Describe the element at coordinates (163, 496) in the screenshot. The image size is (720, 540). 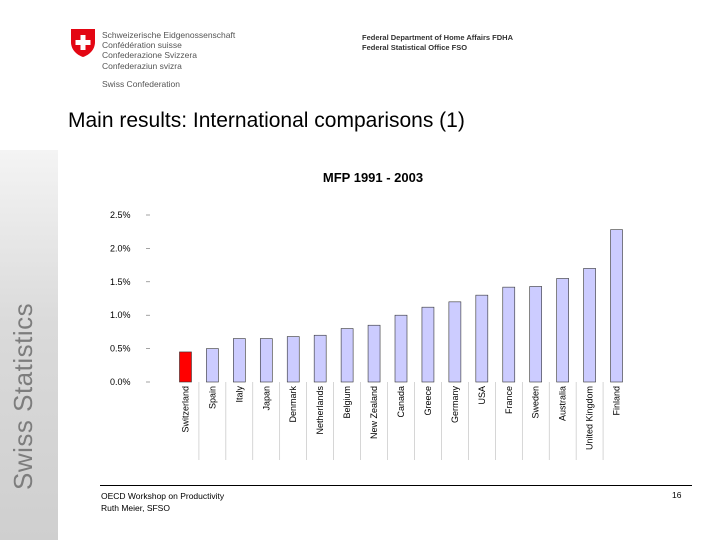
I see `footer-workshop: OECD Workshop on Productivity` at that location.